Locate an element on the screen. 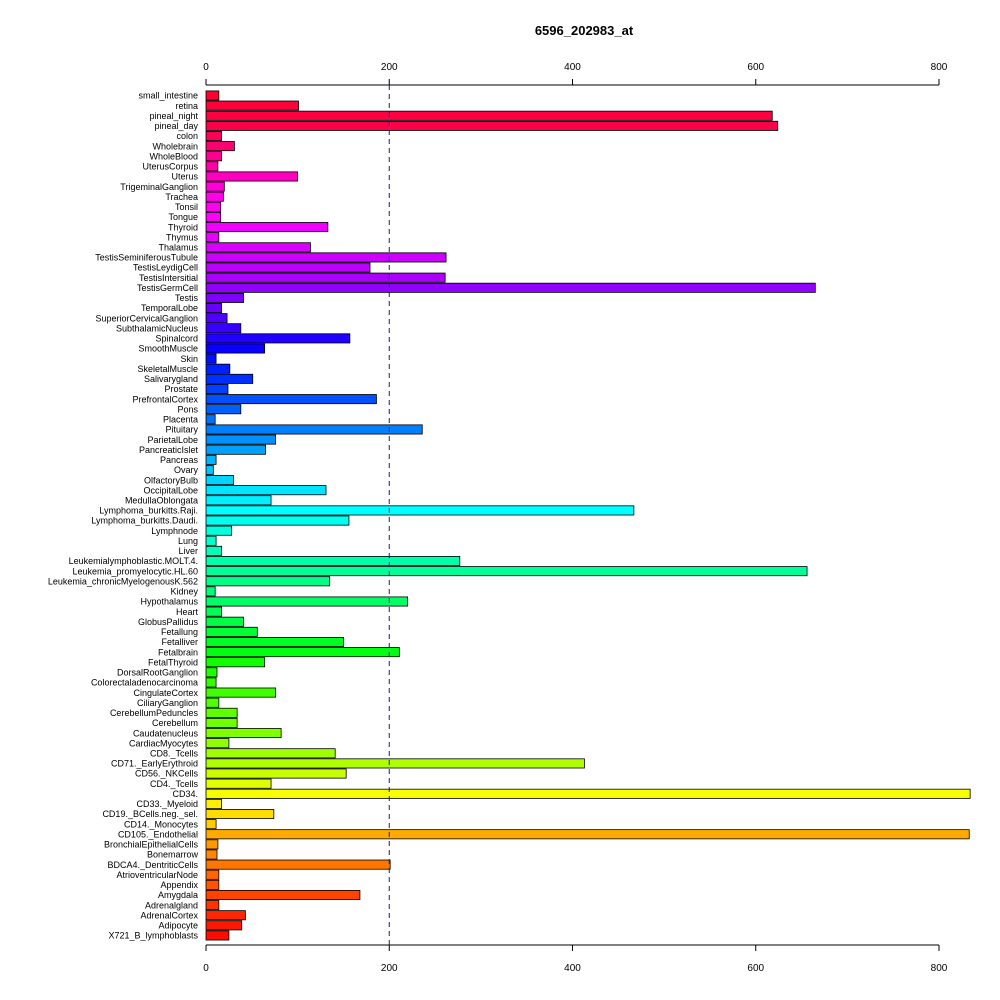  category-label: BDCA4._DentriticCells is located at coordinates (152, 865).